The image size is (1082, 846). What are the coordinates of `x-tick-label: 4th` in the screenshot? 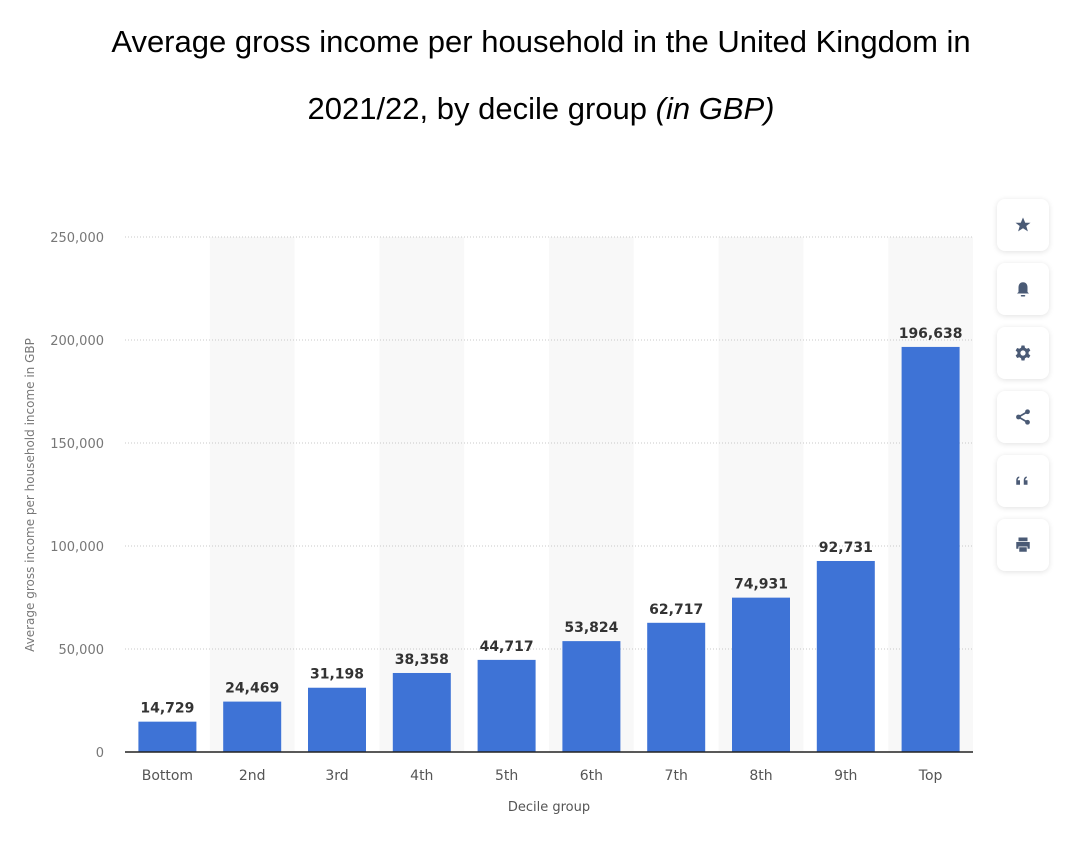 It's located at (421, 776).